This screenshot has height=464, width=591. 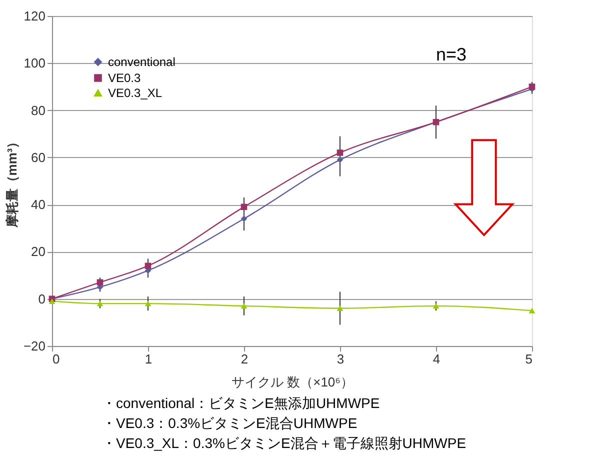 What do you see at coordinates (292, 382) in the screenshot?
I see `x-axis-title: サイクル 数（×10⁶）` at bounding box center [292, 382].